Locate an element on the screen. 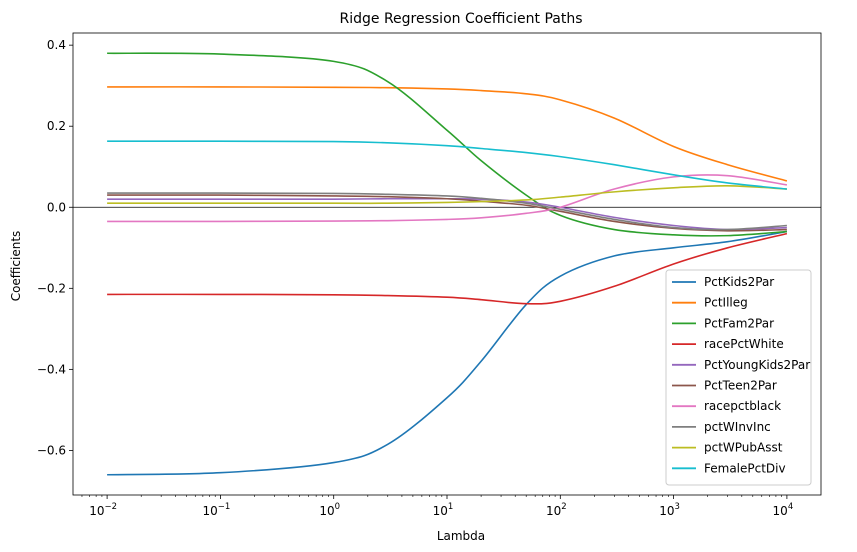 This screenshot has height=552, width=857. legend-label: PctTeen2Par is located at coordinates (740, 386).